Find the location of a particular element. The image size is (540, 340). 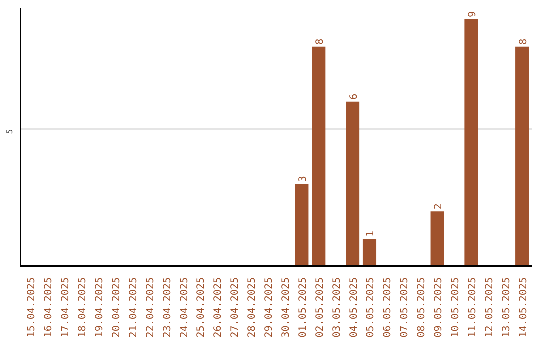

data-label: 2 is located at coordinates (439, 207).